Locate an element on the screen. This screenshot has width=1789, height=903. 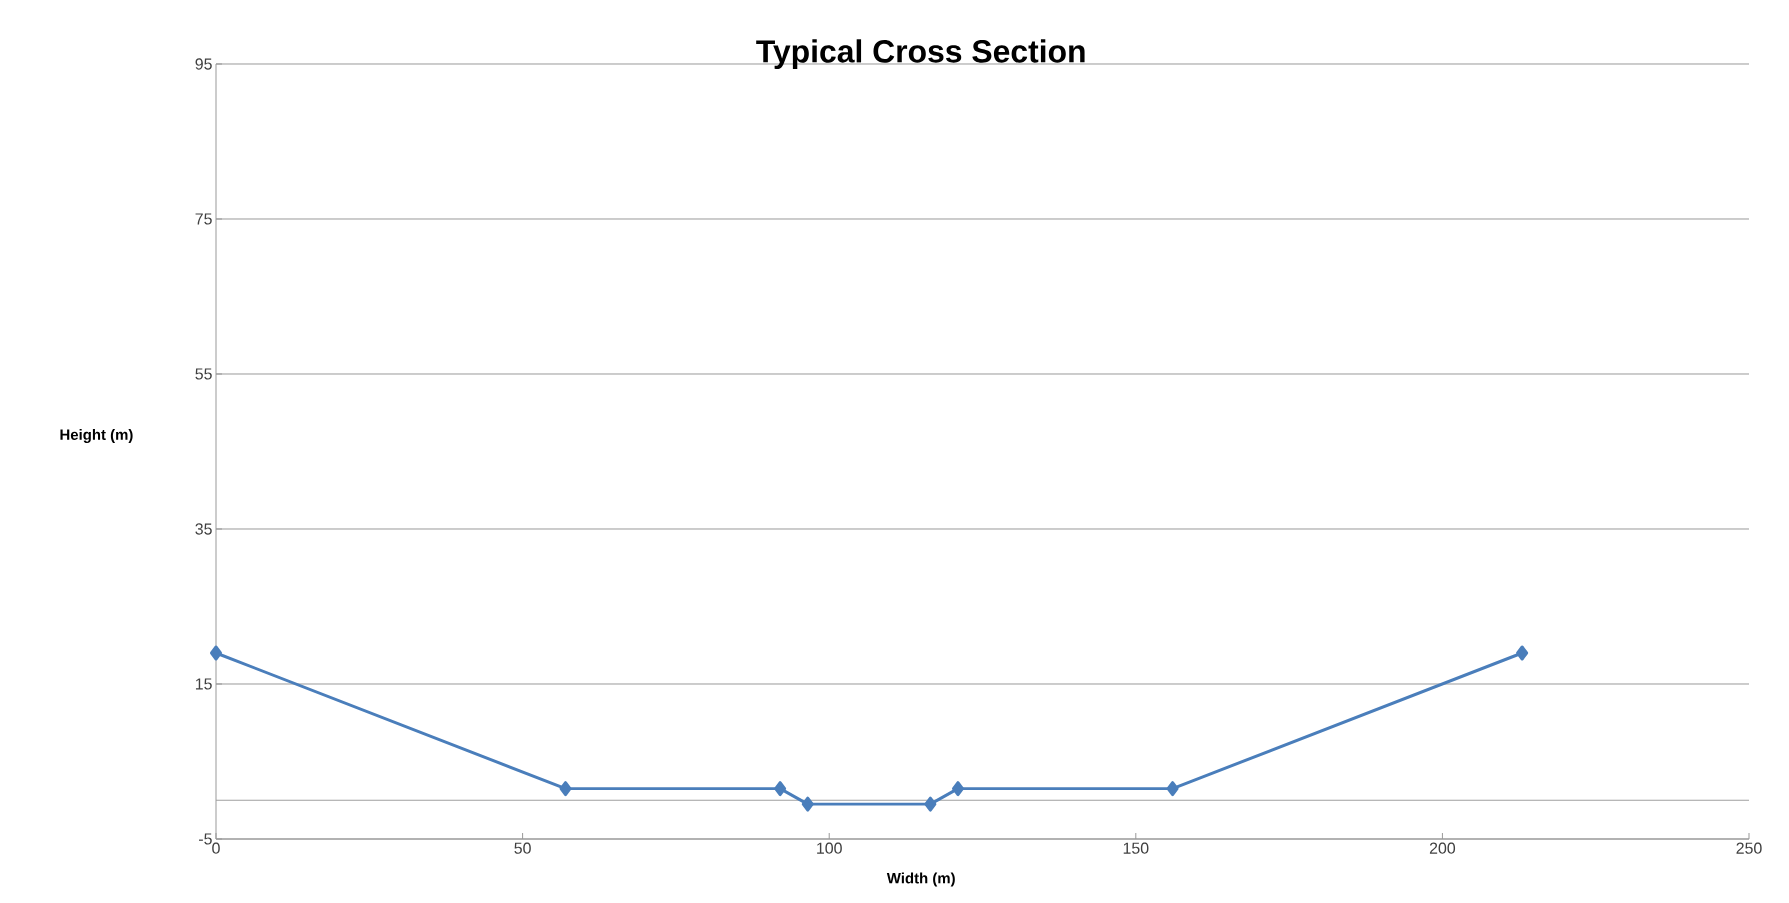
y-tick-label: 75 is located at coordinates (203, 219).